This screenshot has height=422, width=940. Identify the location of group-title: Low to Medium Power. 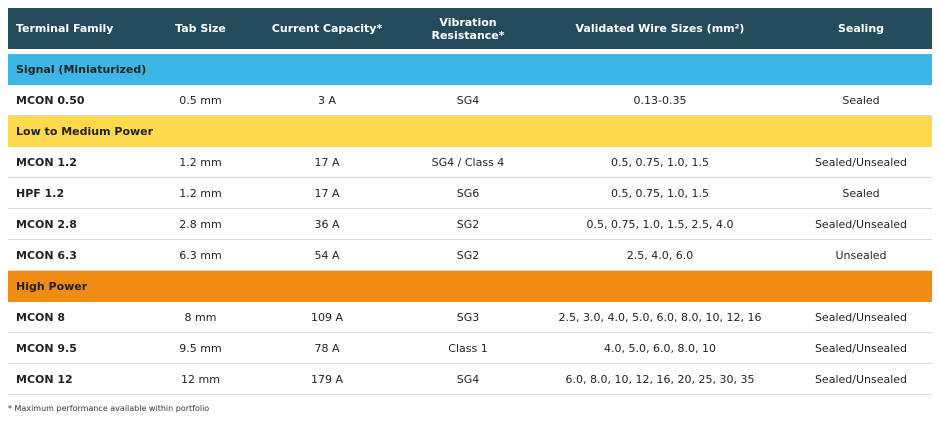
(470, 131).